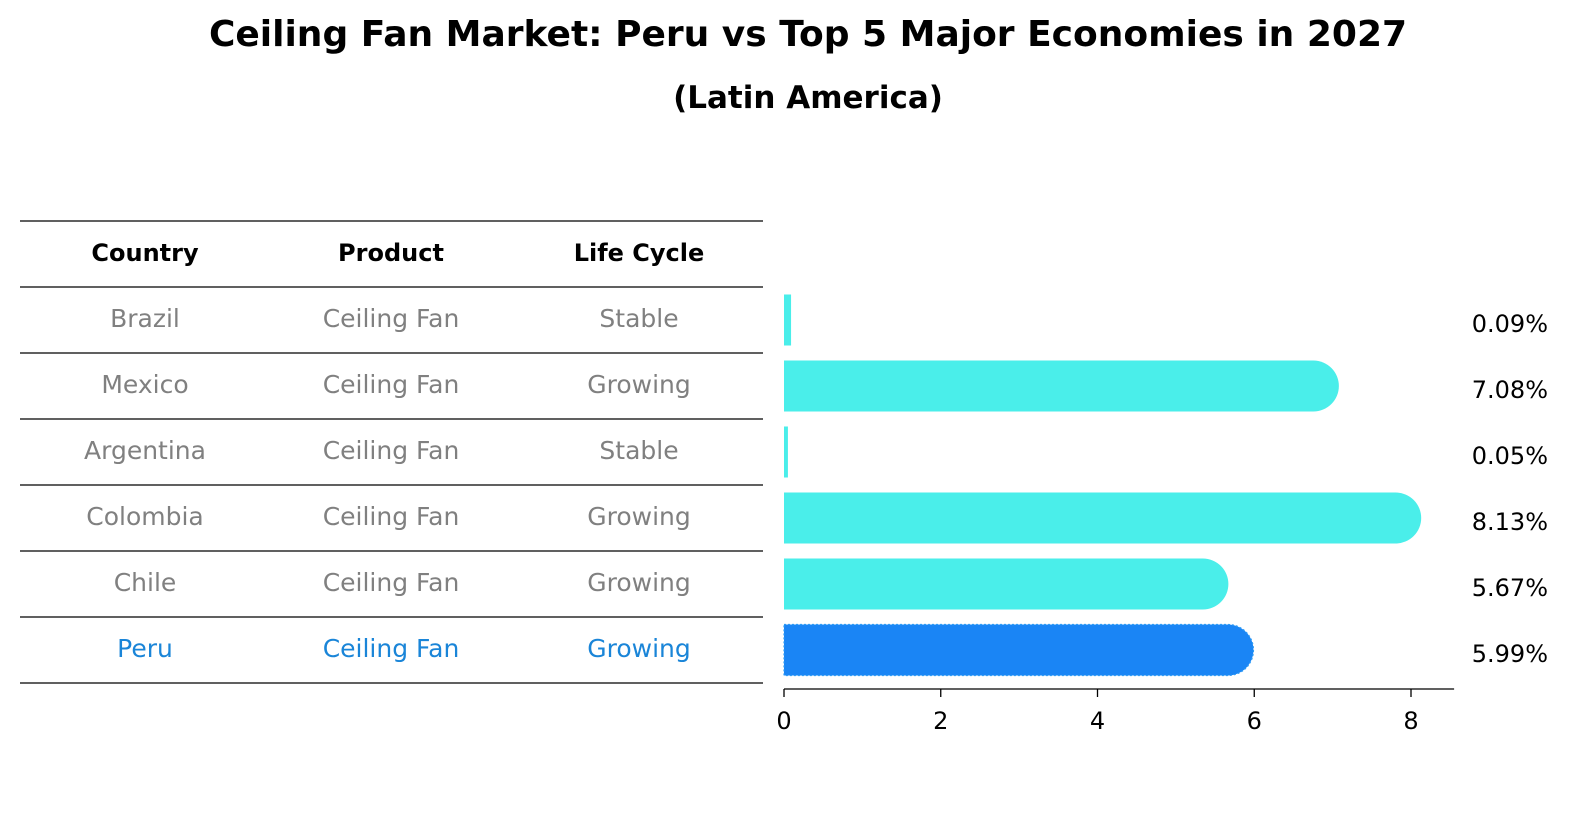  What do you see at coordinates (788, 320) in the screenshot?
I see `bar-brazil` at bounding box center [788, 320].